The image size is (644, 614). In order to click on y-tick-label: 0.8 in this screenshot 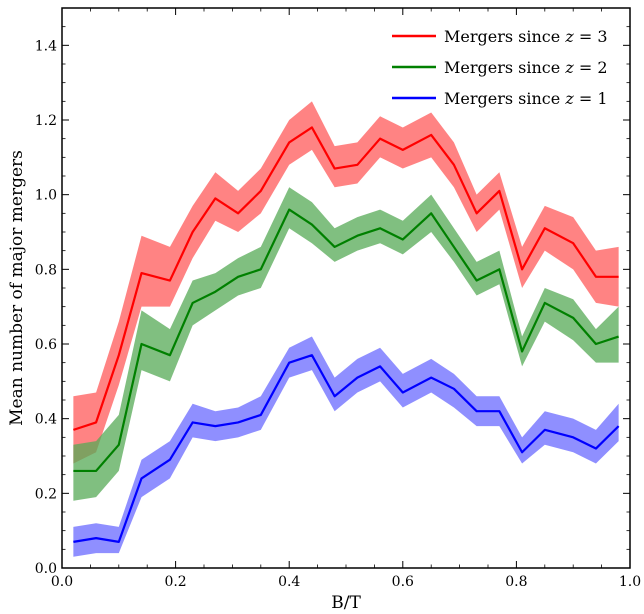, I will do `click(46, 270)`.